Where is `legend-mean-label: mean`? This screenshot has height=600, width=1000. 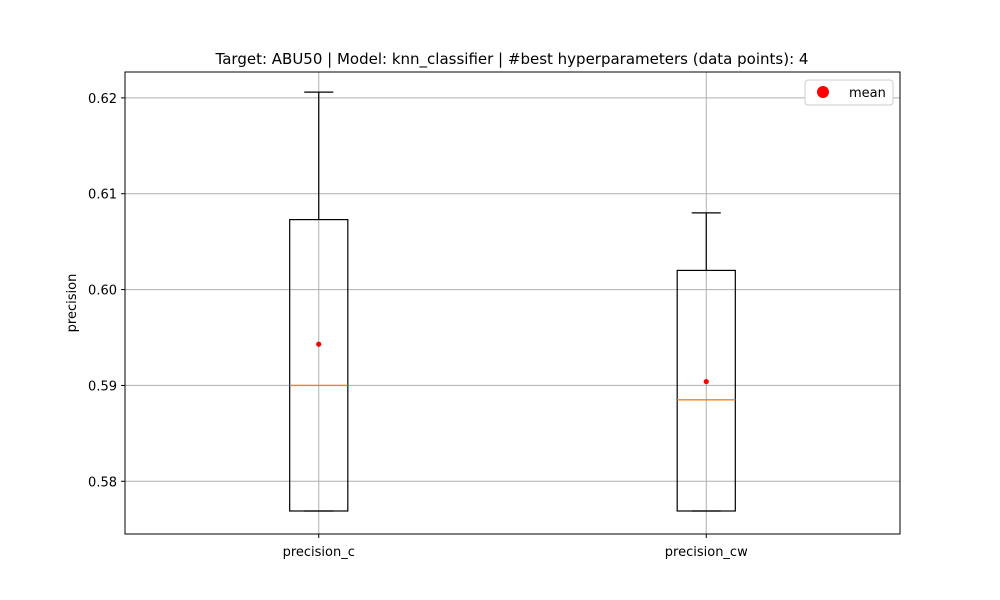 legend-mean-label: mean is located at coordinates (867, 93).